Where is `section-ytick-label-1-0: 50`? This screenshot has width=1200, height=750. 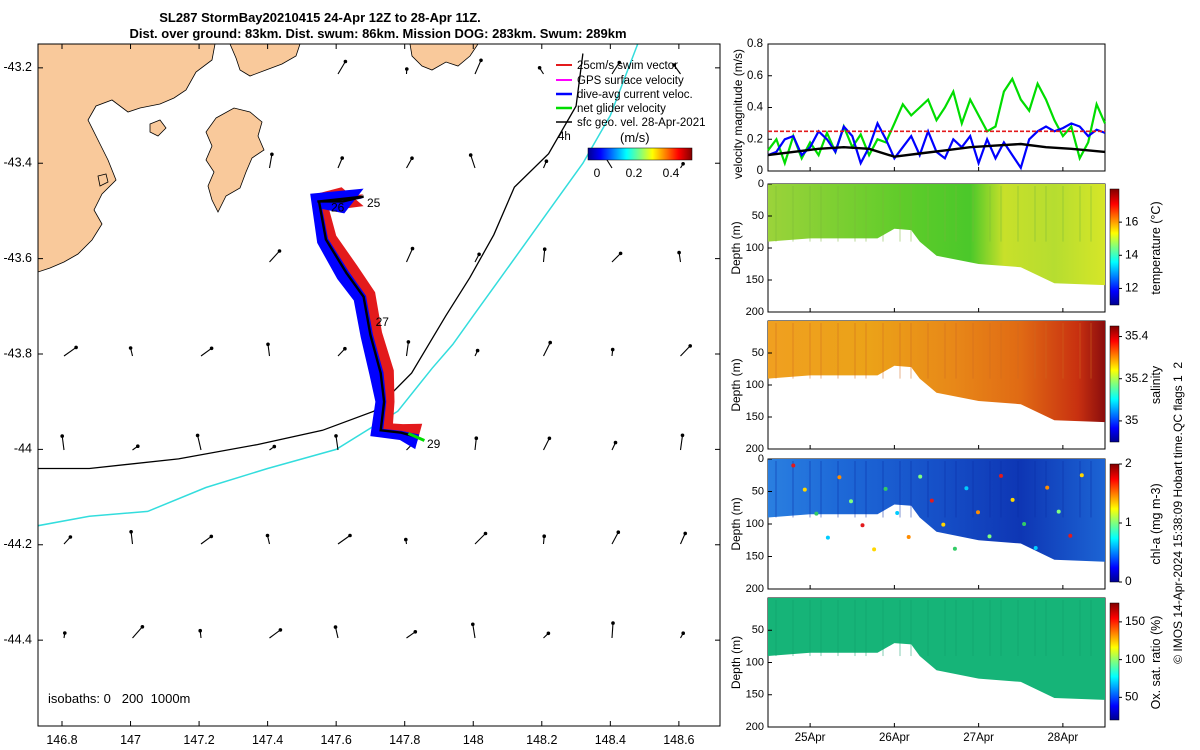
section-ytick-label-1-0: 50 is located at coordinates (758, 353).